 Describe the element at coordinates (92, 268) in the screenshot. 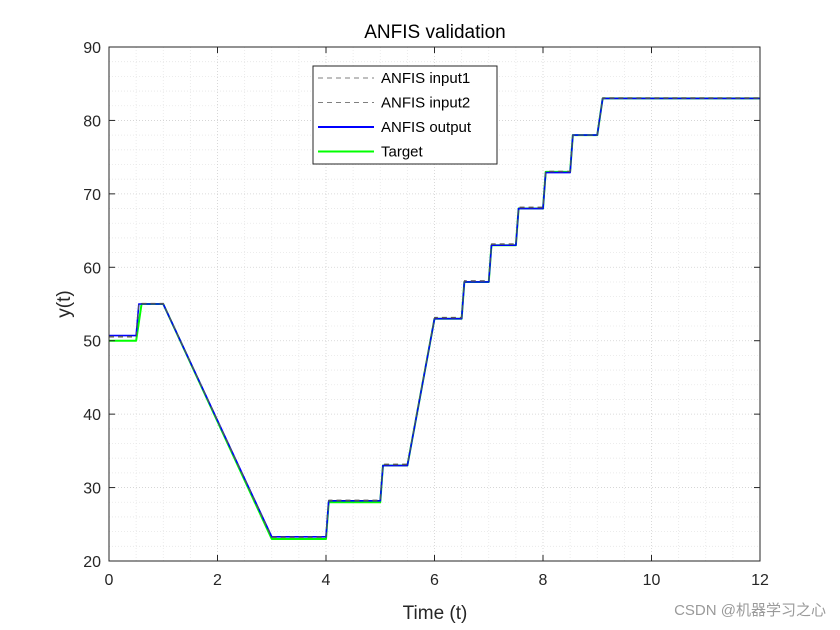

I see `y-tick-label: 60` at that location.